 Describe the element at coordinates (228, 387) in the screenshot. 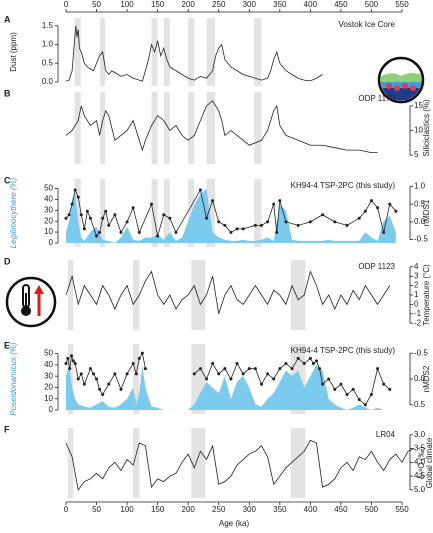

I see `area` at that location.